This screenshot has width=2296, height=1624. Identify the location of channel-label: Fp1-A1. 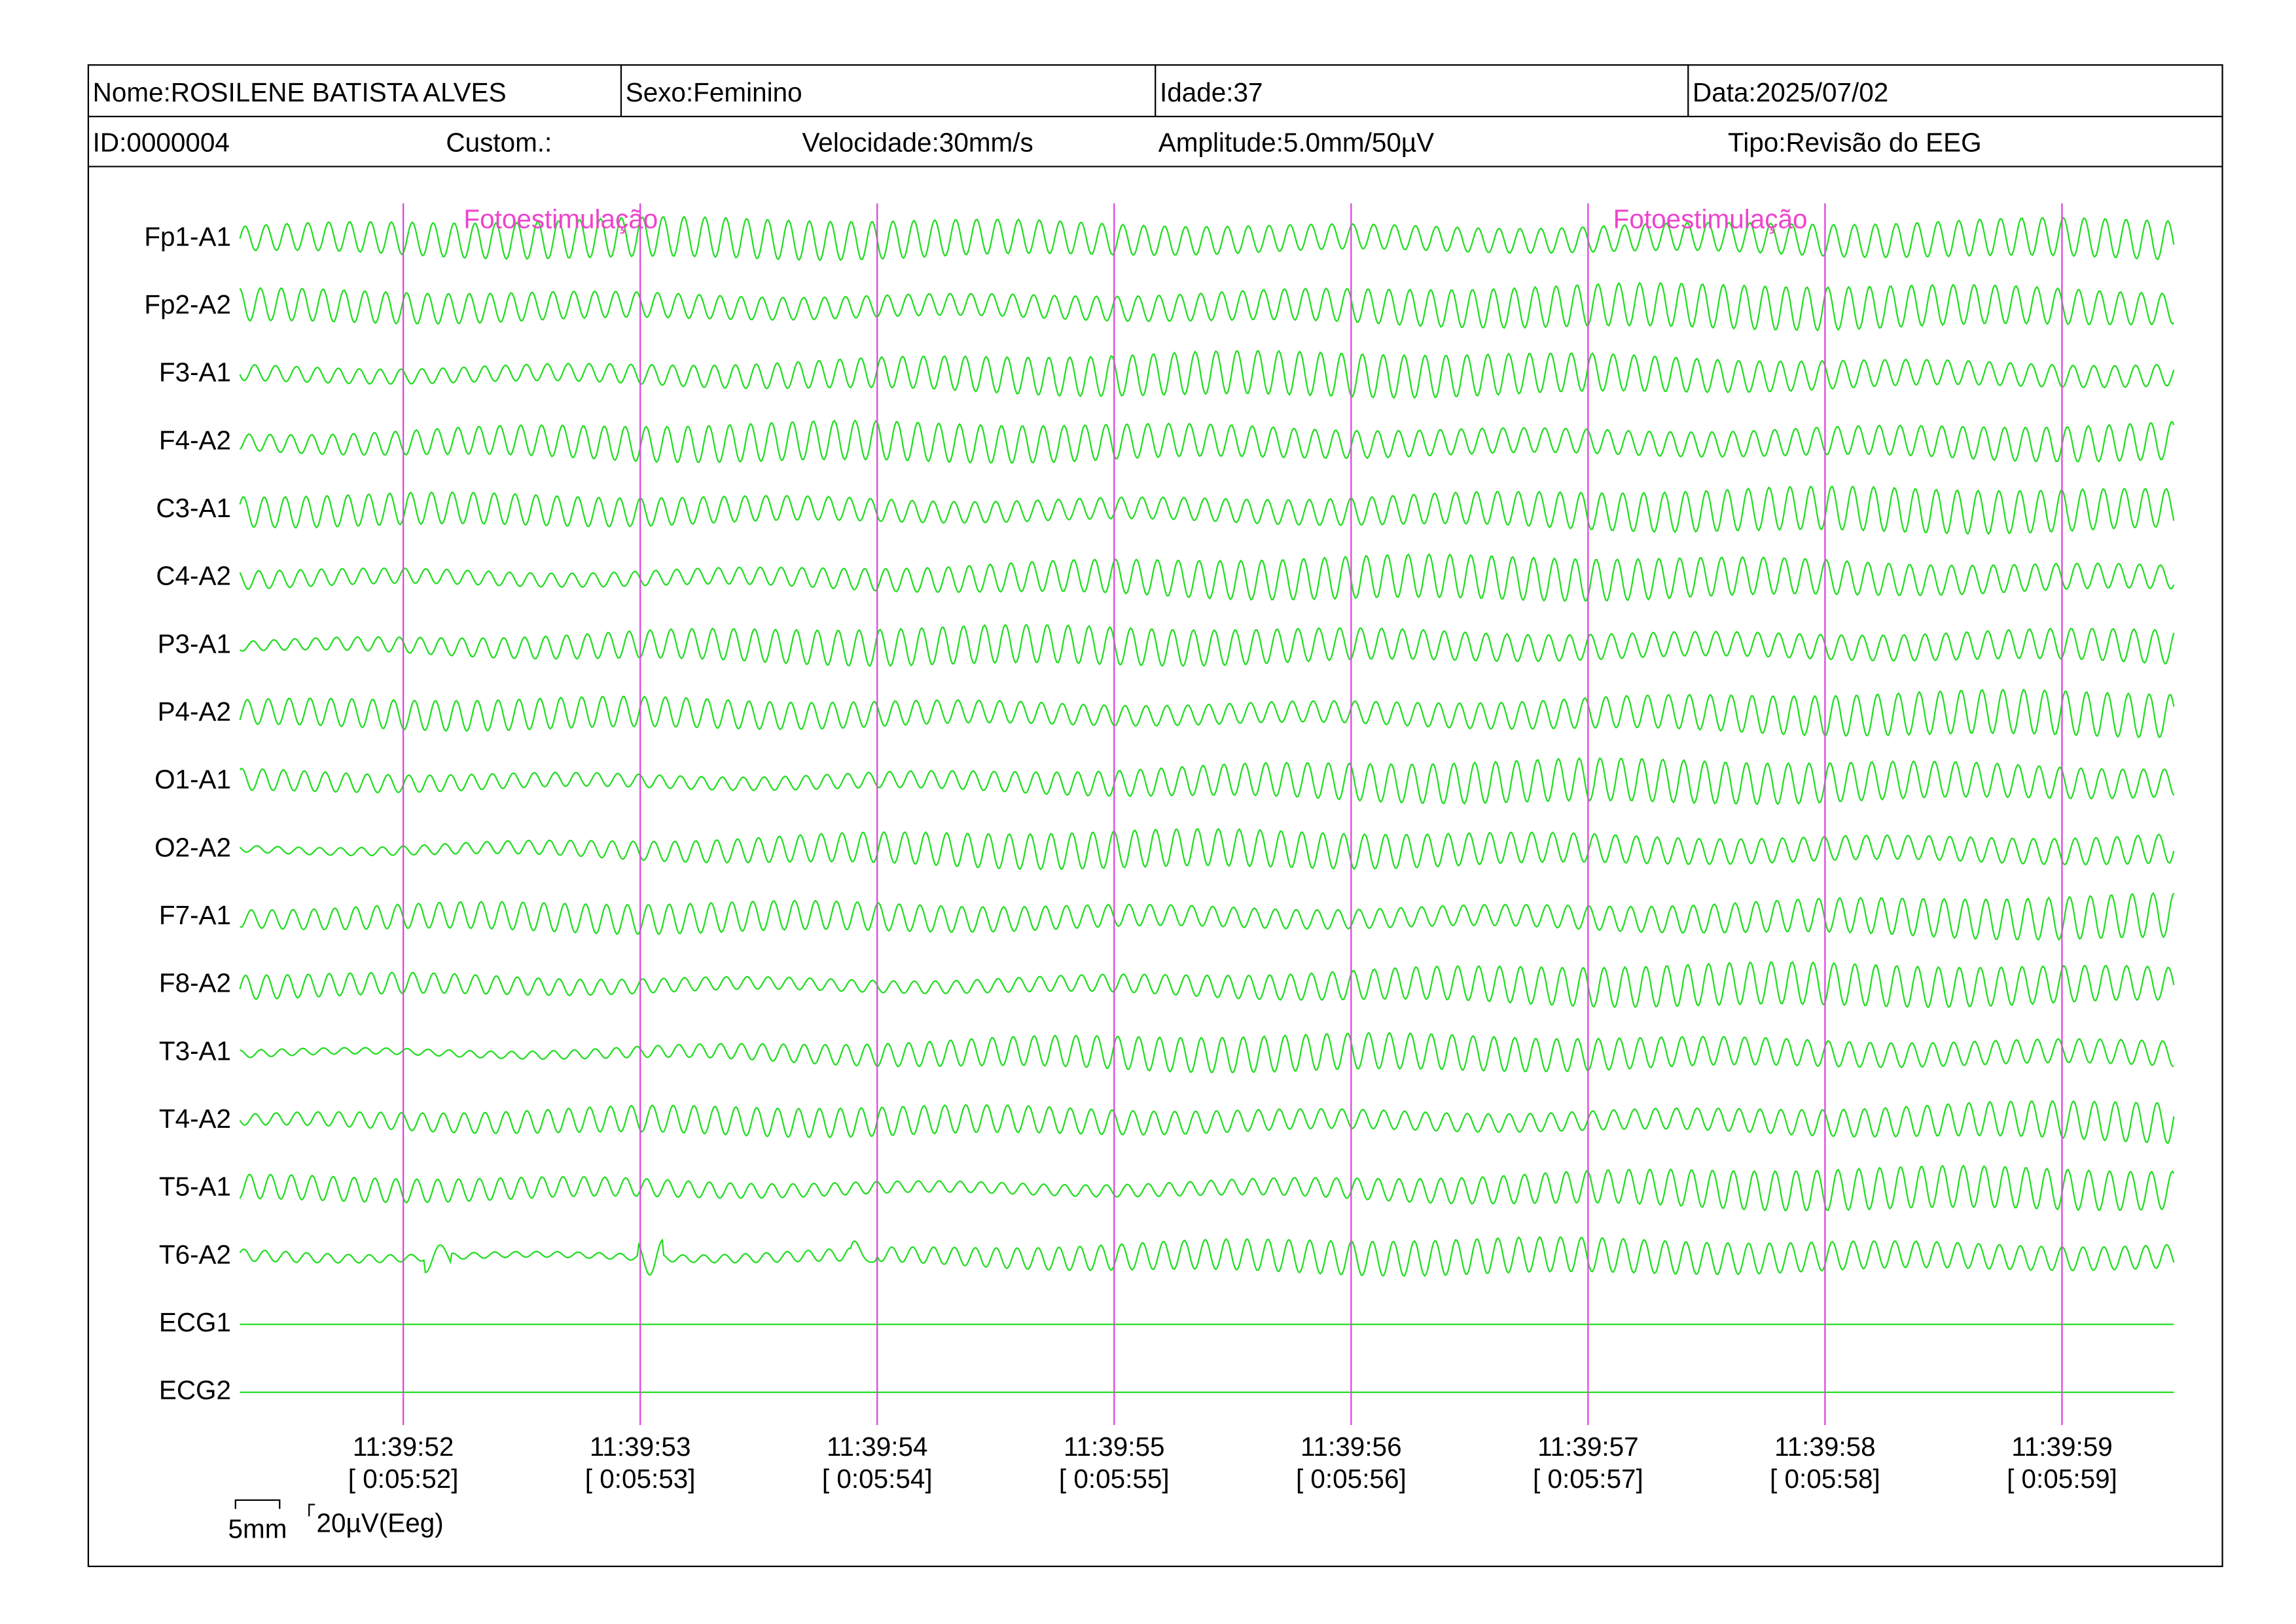
(187, 236).